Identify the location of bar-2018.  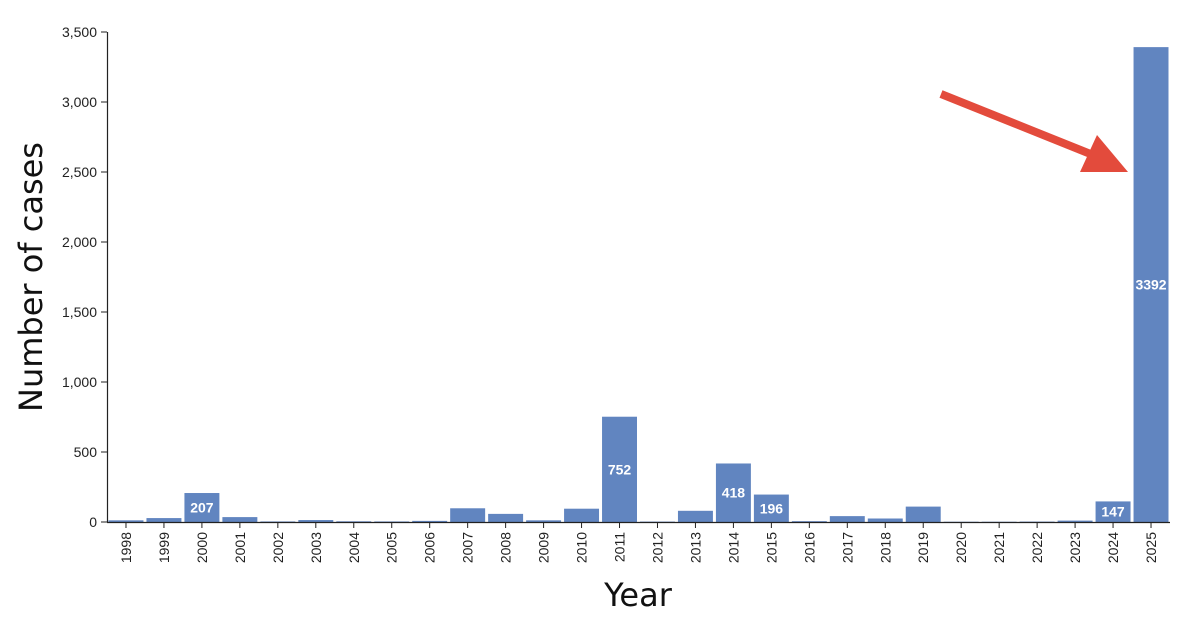
(885, 521).